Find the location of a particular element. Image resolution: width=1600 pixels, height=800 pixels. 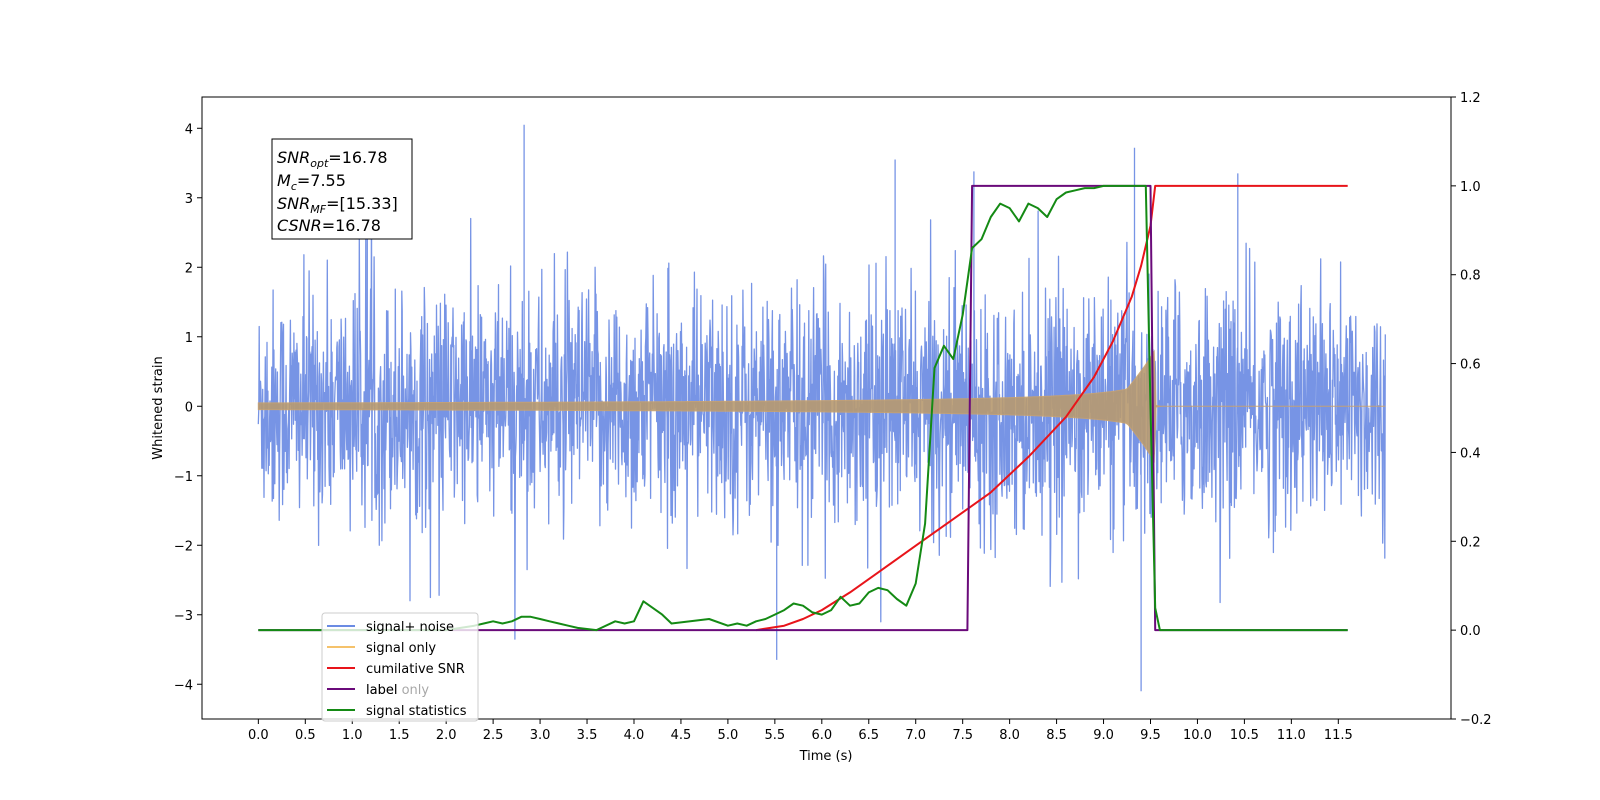

x-tick-label: 0.5 is located at coordinates (305, 735).